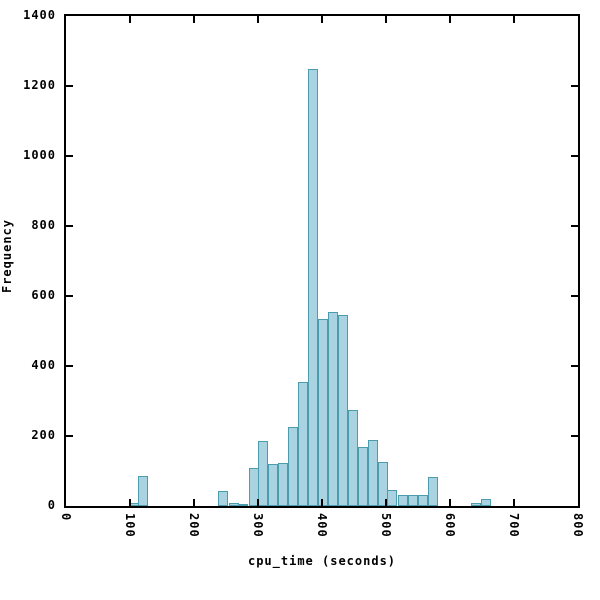  What do you see at coordinates (578, 525) in the screenshot?
I see `x-tick-label: 800` at bounding box center [578, 525].